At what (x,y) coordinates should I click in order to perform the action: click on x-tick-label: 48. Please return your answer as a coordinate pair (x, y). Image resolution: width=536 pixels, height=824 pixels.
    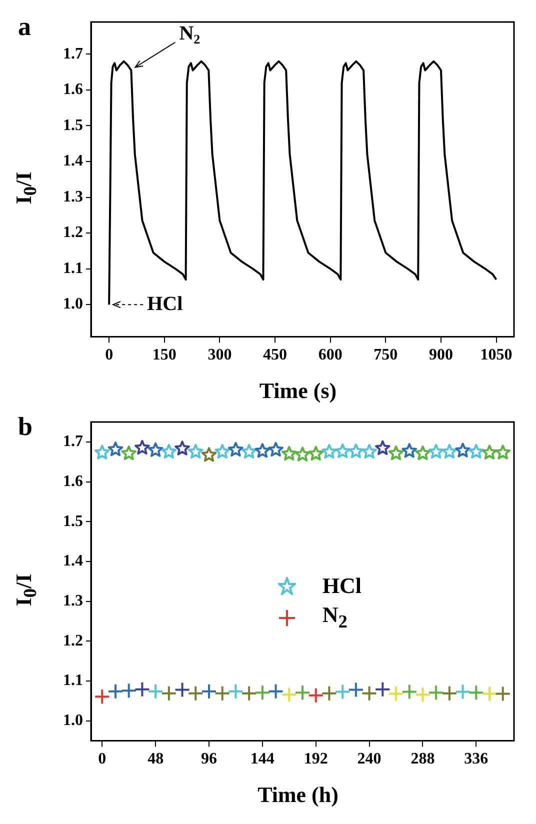
    Looking at the image, I should click on (156, 759).